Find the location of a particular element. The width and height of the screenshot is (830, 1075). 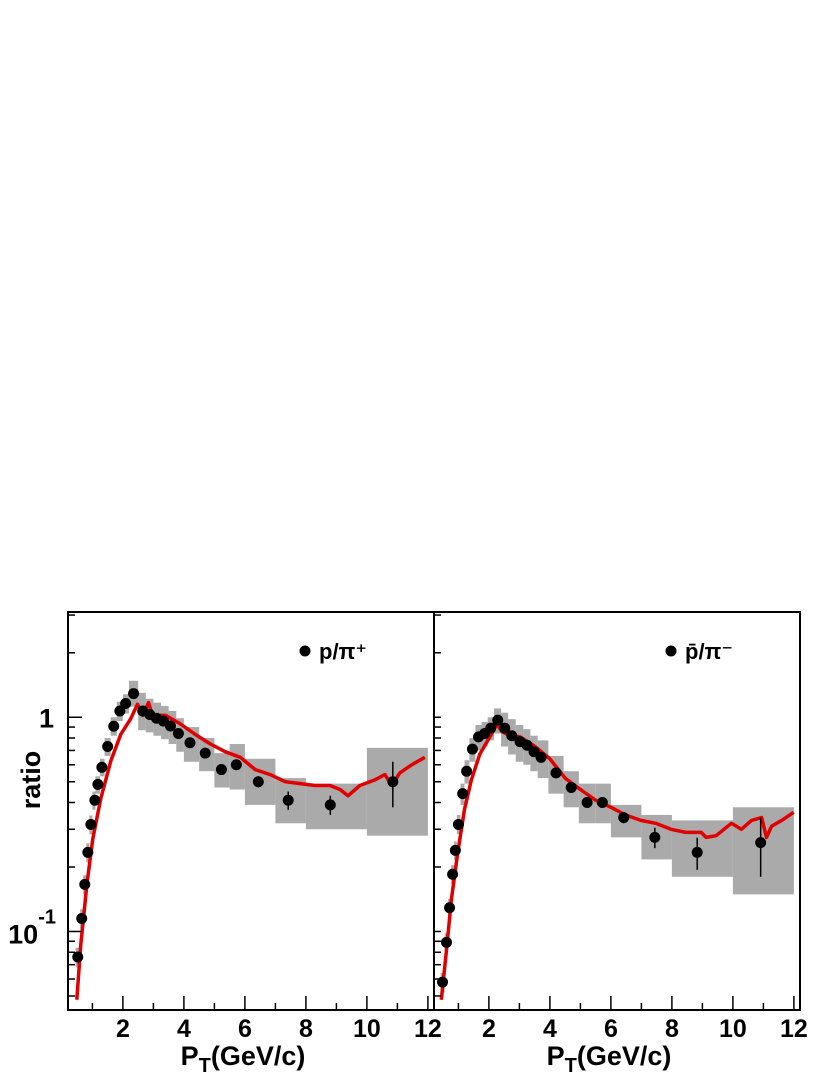

model-curve is located at coordinates (250, 850).